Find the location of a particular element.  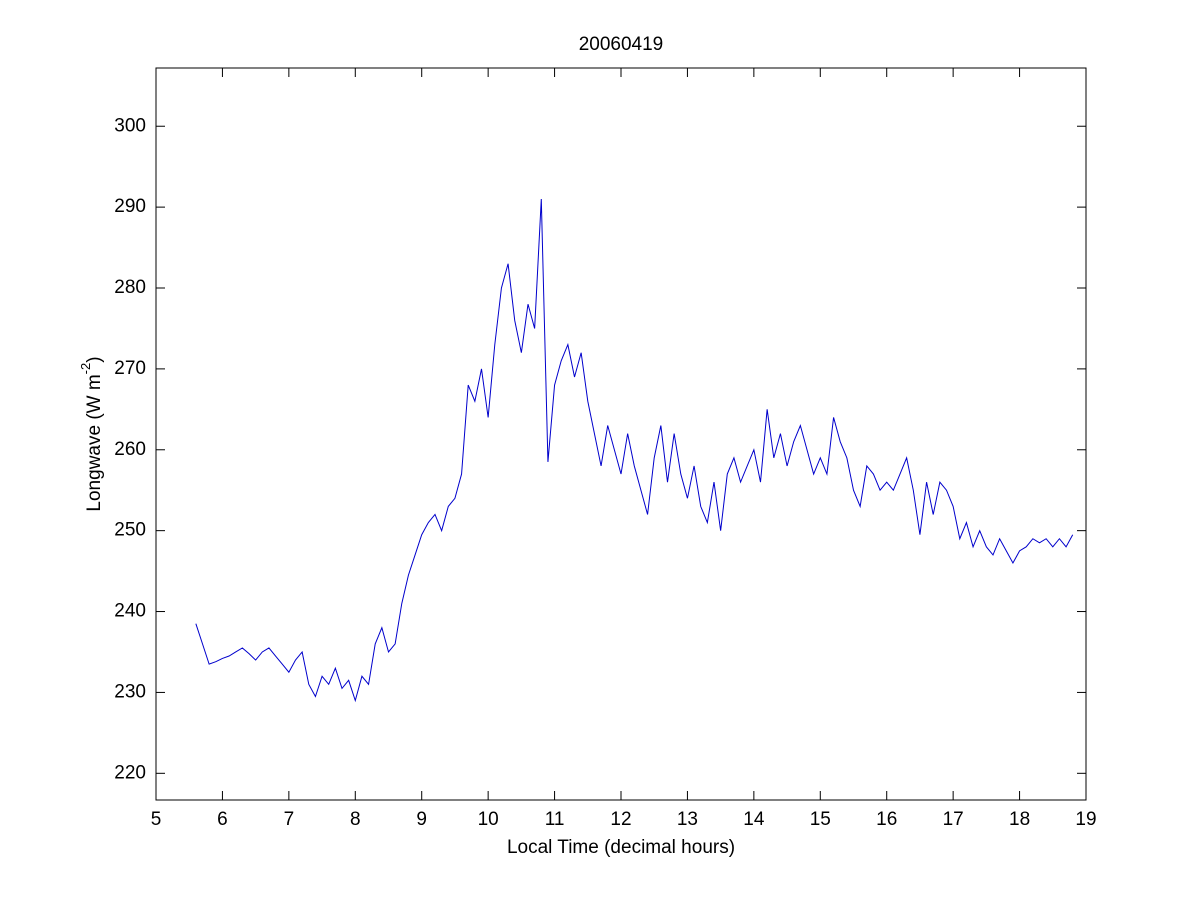

x-tick-label: 8 is located at coordinates (355, 819).